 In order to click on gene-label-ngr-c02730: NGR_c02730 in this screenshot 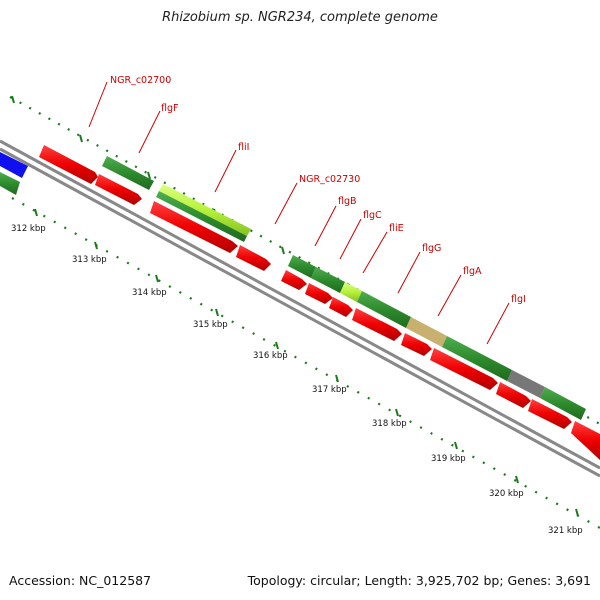, I will do `click(329, 179)`.